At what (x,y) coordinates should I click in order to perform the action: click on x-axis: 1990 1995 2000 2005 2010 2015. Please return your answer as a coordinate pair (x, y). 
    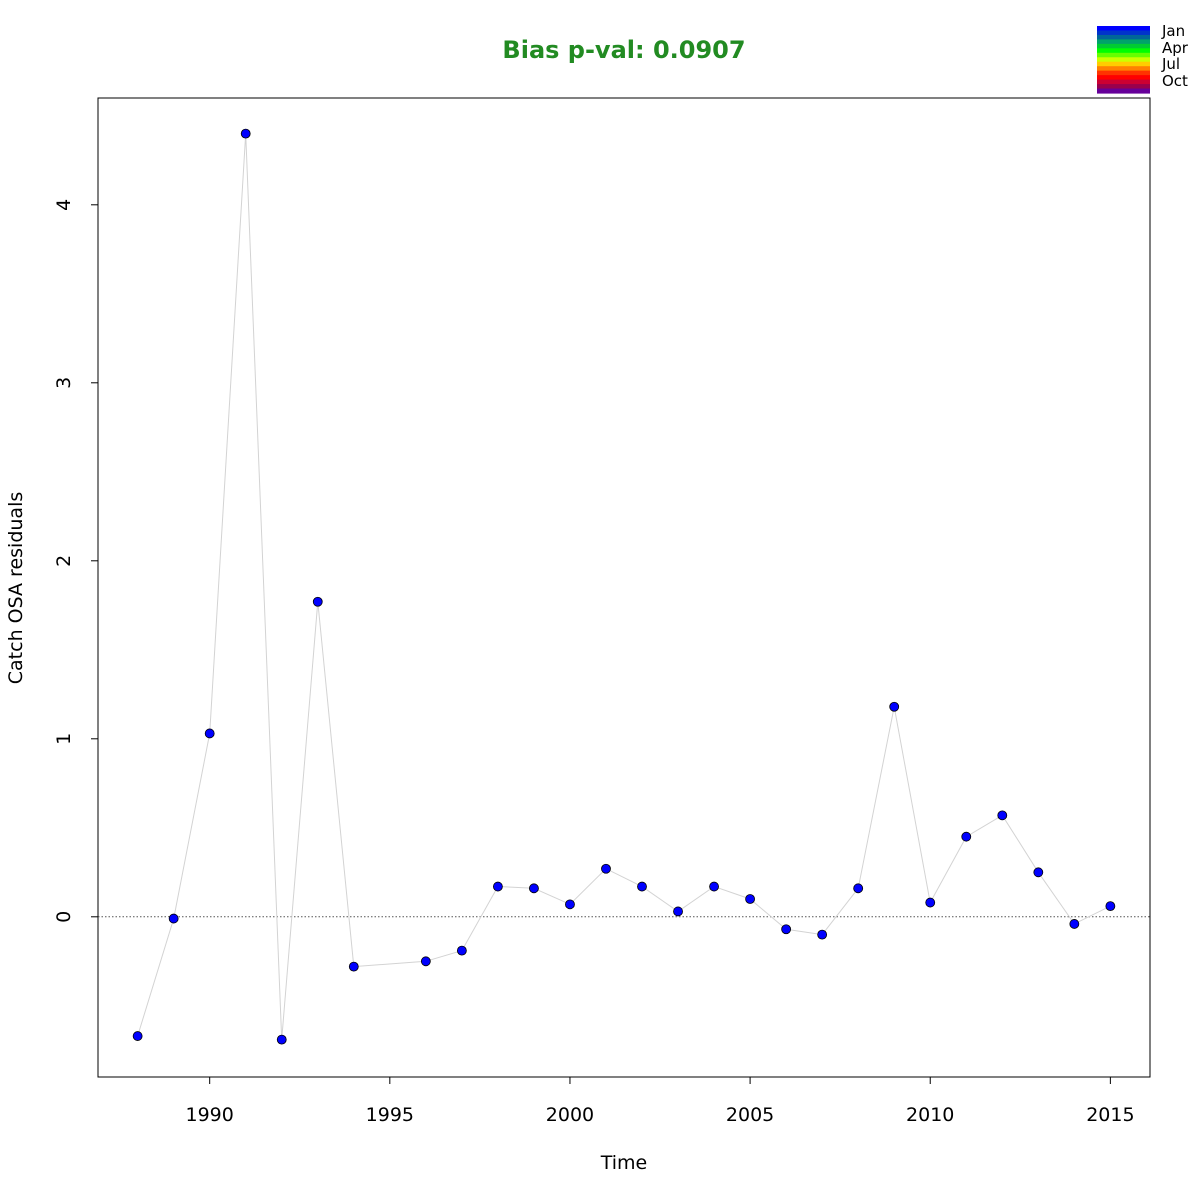
    Looking at the image, I should click on (660, 1101).